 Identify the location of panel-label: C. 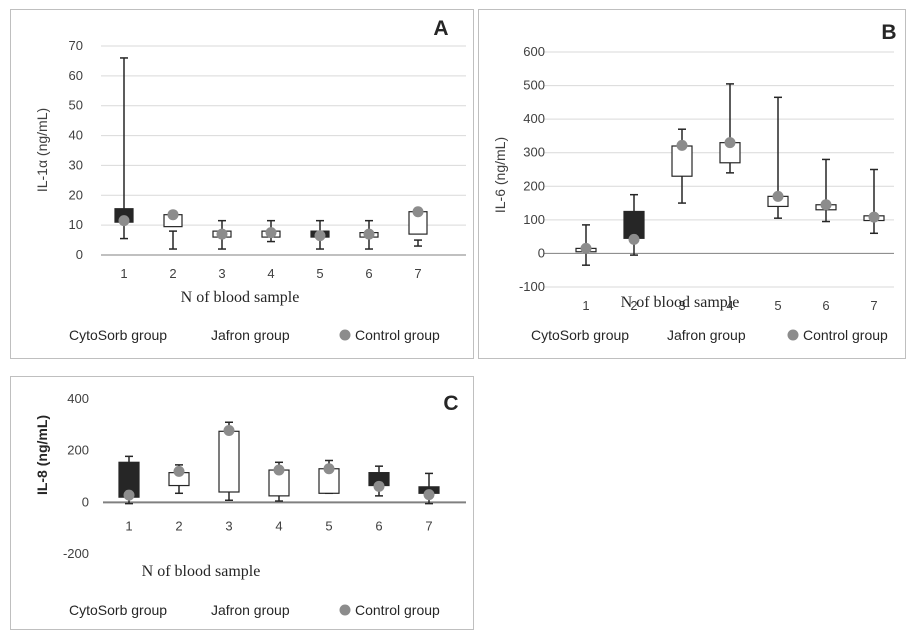
(450, 403).